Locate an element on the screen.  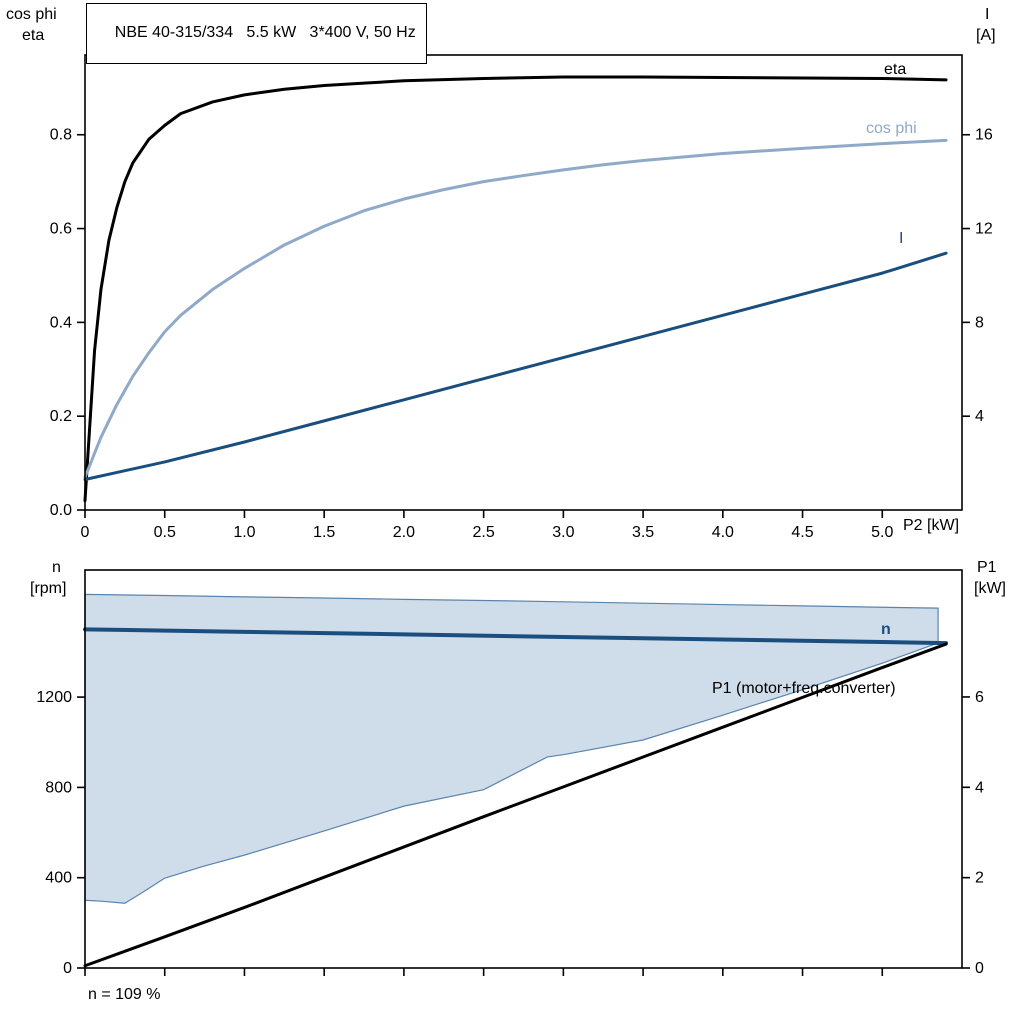
bottom-right-axis-unit-kw: [kW] is located at coordinates (990, 588).